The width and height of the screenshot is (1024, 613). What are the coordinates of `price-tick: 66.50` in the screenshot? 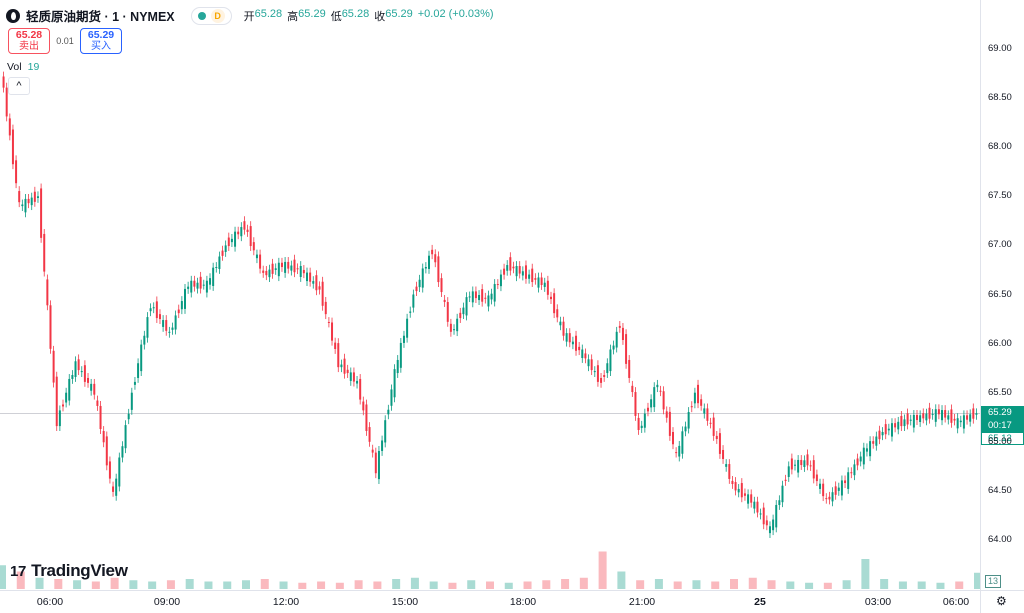 It's located at (1000, 294).